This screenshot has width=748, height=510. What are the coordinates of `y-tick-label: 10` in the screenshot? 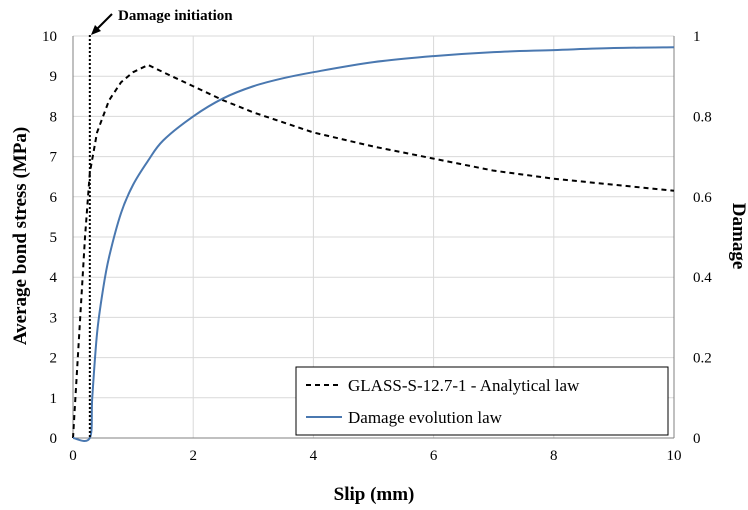 It's located at (49, 37).